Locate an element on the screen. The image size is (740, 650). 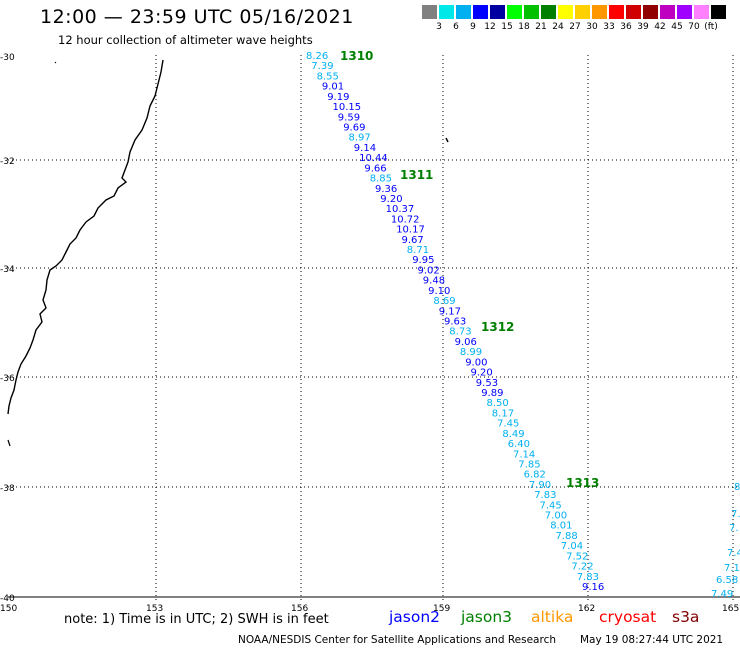
wave-height-value: 9.20 is located at coordinates (482, 373).